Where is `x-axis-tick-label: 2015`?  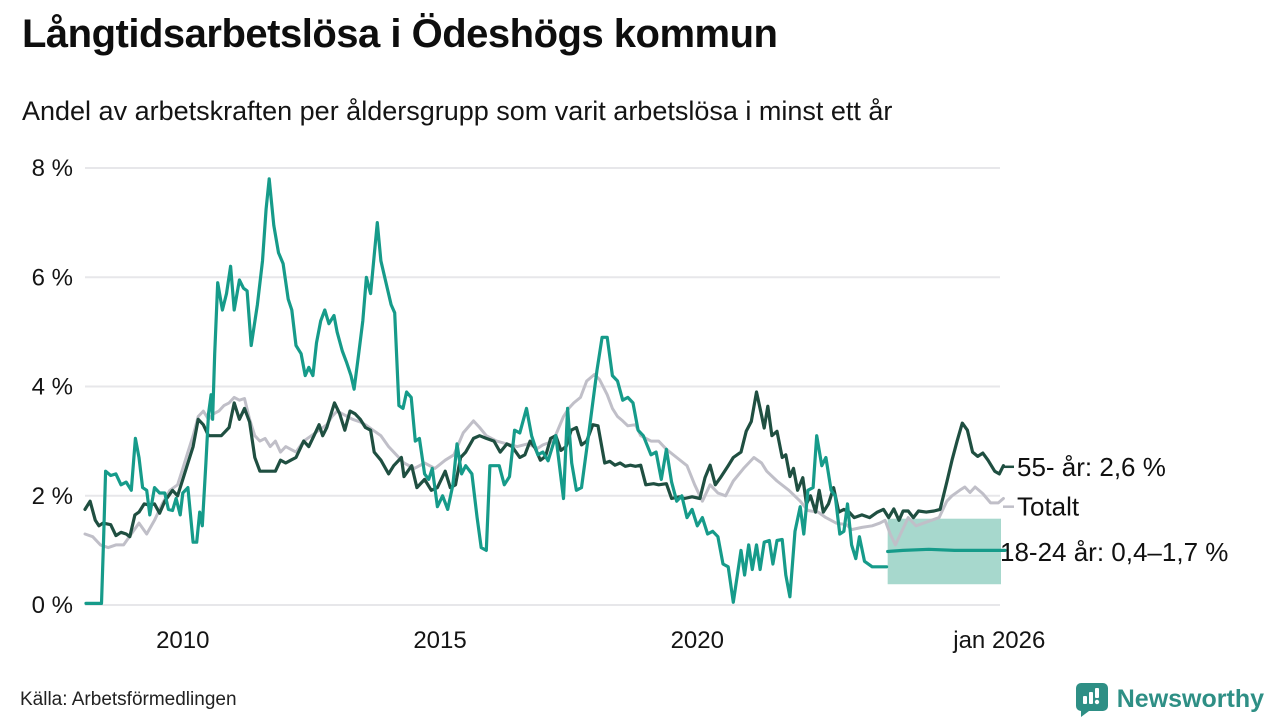
x-axis-tick-label: 2015 is located at coordinates (439, 640).